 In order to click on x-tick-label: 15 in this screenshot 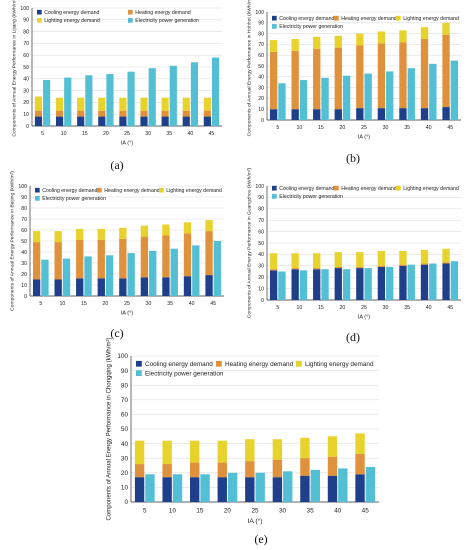, I will do `click(84, 304)`.